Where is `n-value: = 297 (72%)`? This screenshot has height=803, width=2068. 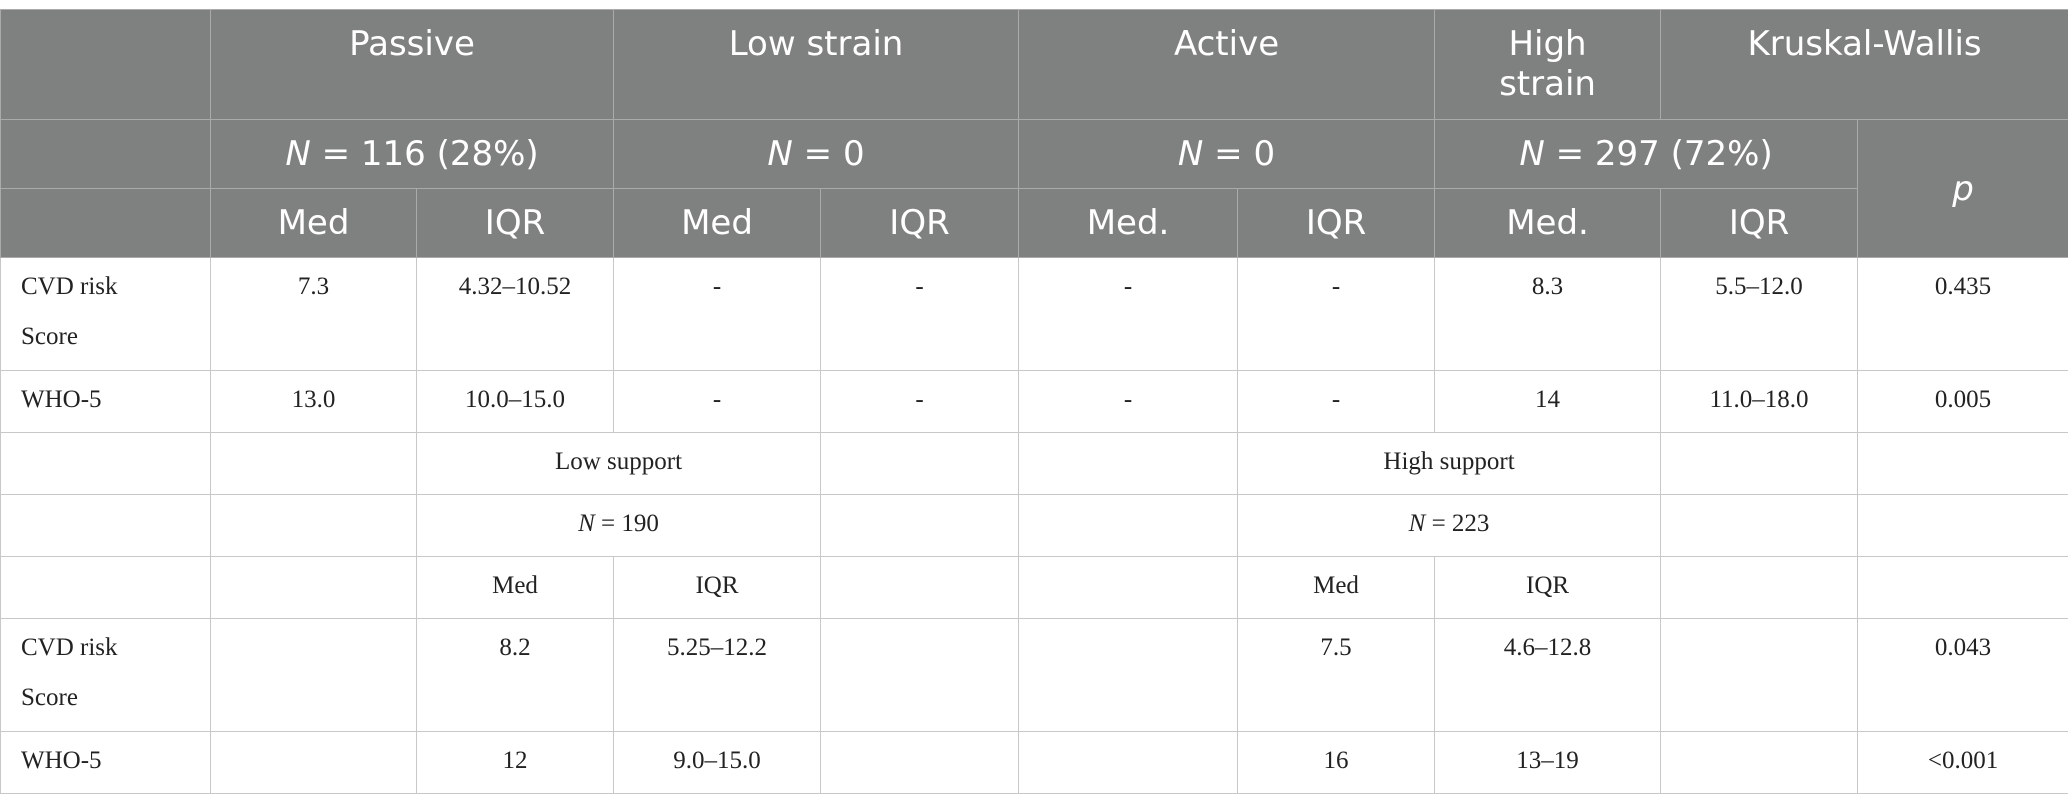
n-value: = 297 (72%) is located at coordinates (1658, 154).